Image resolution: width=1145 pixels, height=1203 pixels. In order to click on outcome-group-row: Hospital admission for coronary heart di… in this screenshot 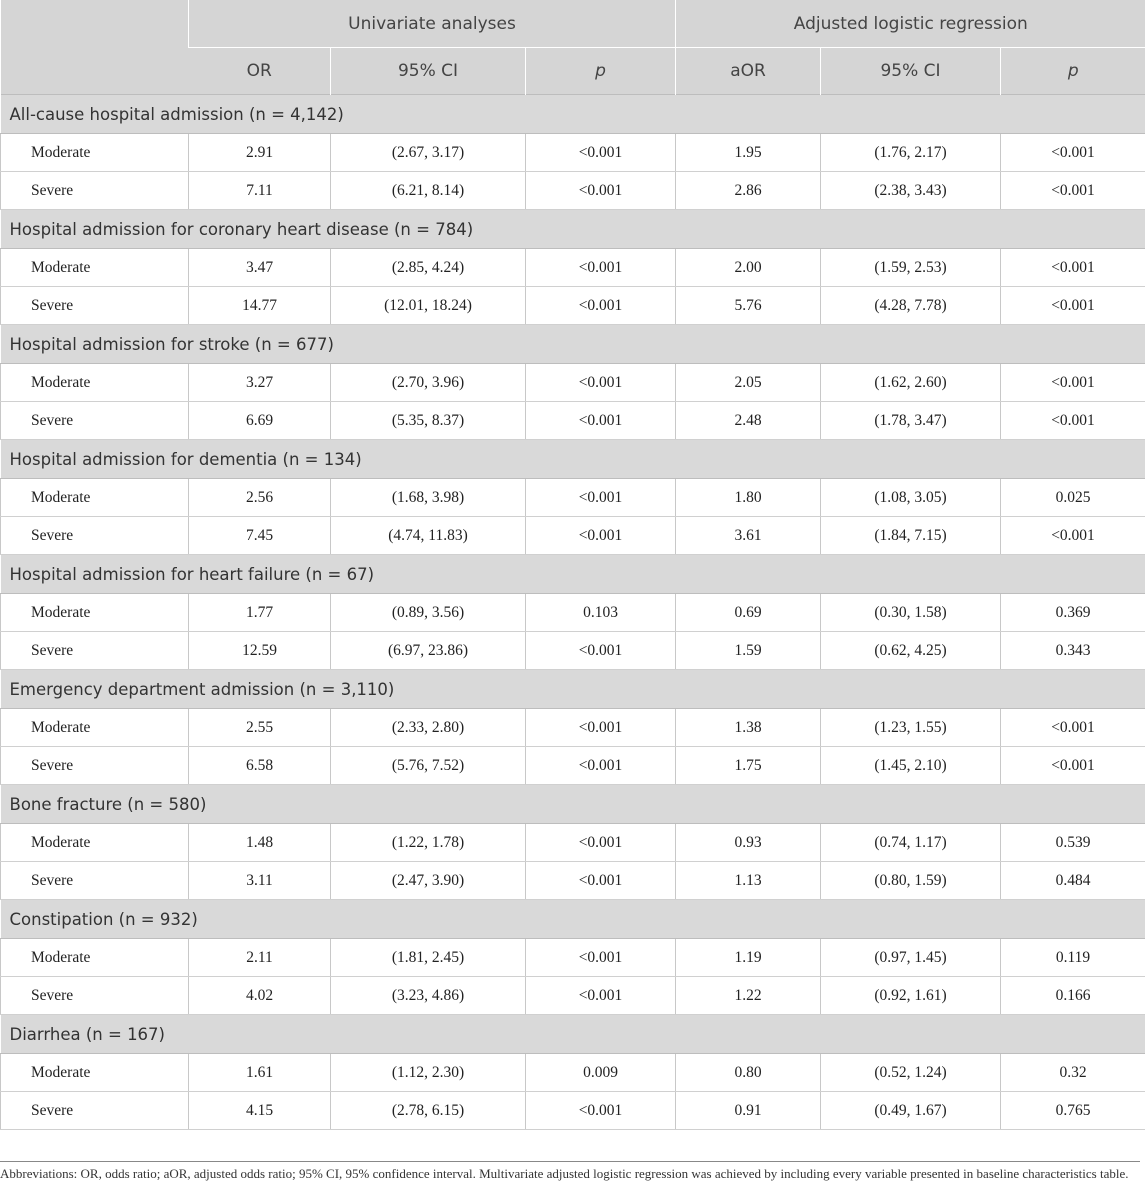, I will do `click(572, 229)`.